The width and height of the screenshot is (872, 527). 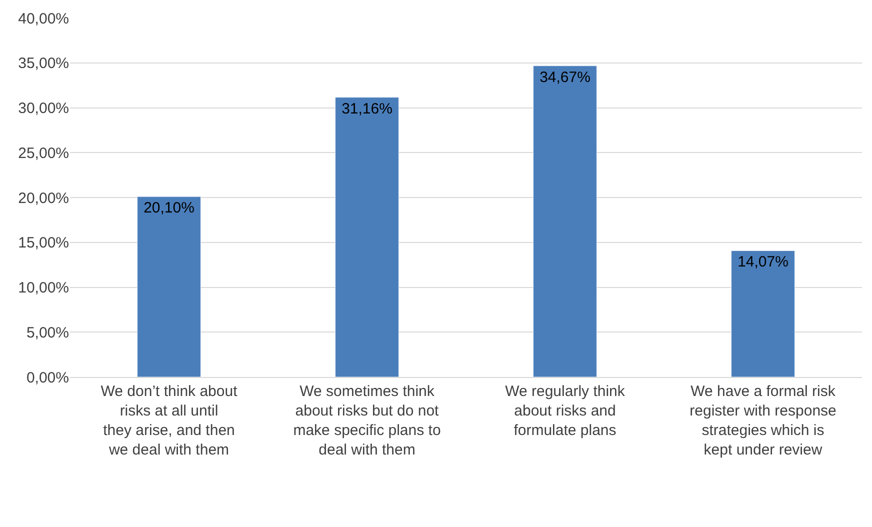 I want to click on y-tick-label: 0,00%, so click(x=47, y=377).